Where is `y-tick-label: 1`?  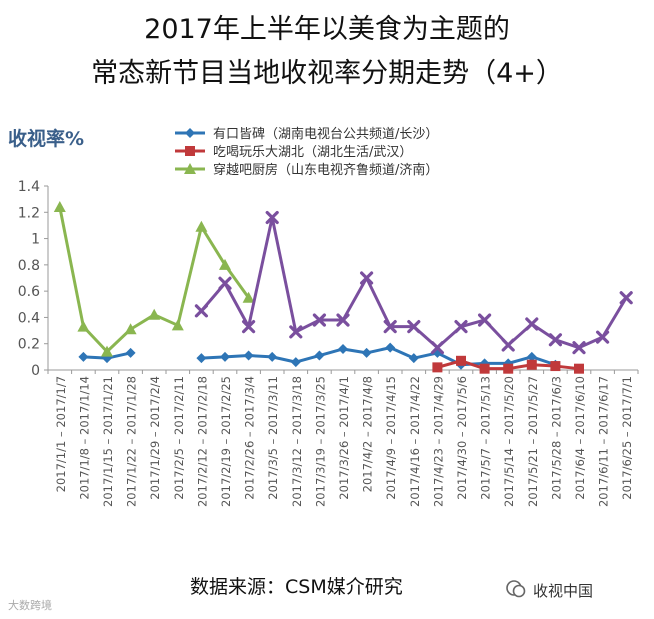 y-tick-label: 1 is located at coordinates (35, 240).